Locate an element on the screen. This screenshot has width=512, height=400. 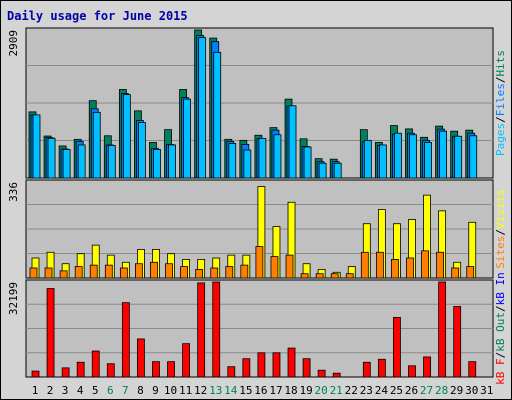
x-label-day-8: 8 is located at coordinates (140, 390).